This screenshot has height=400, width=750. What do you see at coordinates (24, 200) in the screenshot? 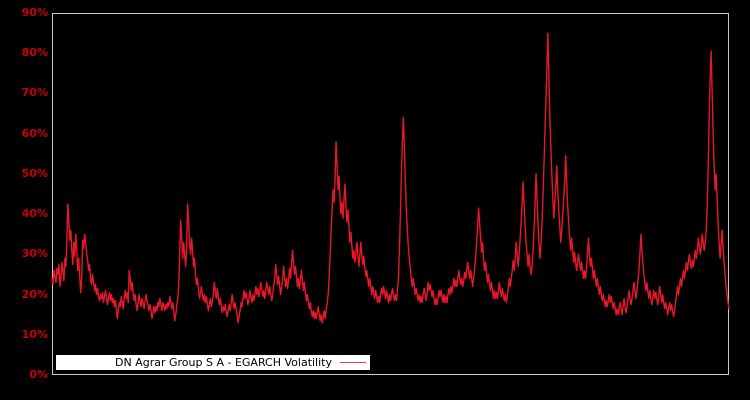
I see `y-axis-tick-labels: 0% 10% 20% 30% 40% 50% 60% 70% 80% 90%` at bounding box center [24, 200].